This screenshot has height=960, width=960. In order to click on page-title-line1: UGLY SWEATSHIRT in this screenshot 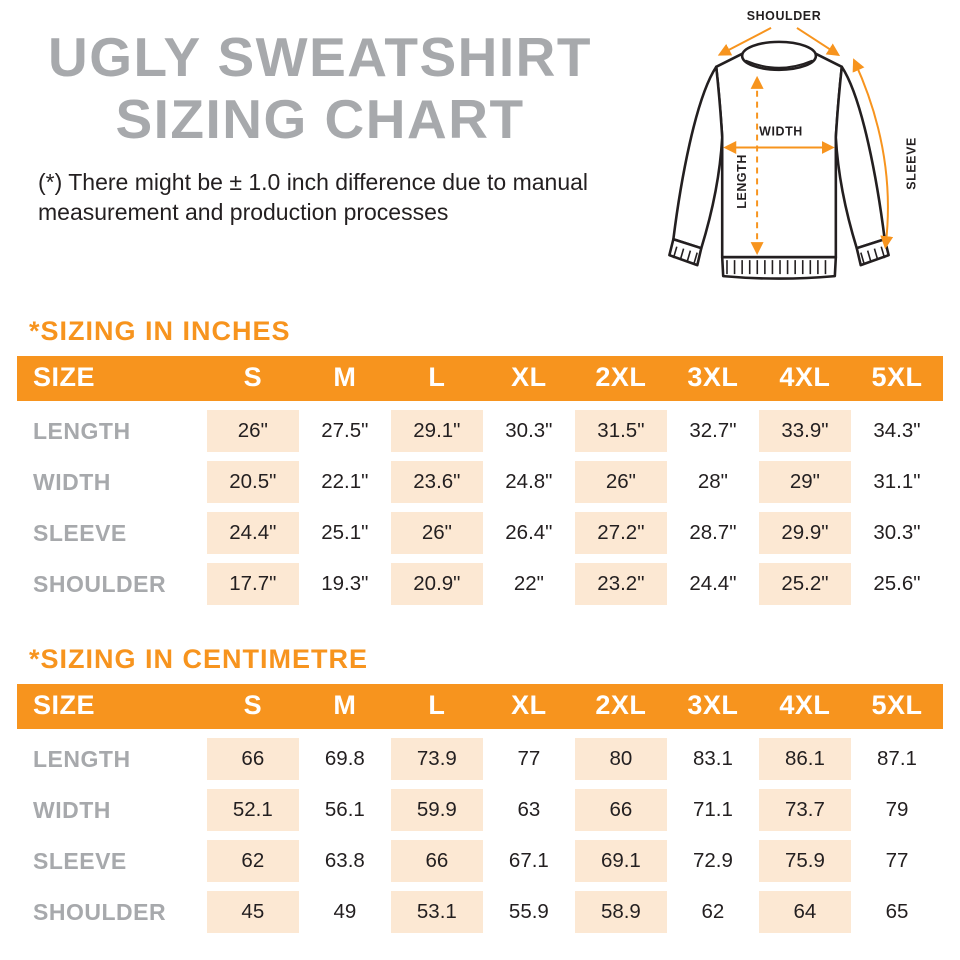, I will do `click(320, 57)`.